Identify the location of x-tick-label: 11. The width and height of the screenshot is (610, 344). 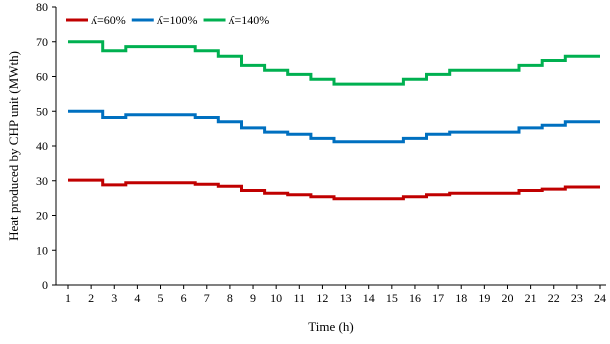
(300, 298).